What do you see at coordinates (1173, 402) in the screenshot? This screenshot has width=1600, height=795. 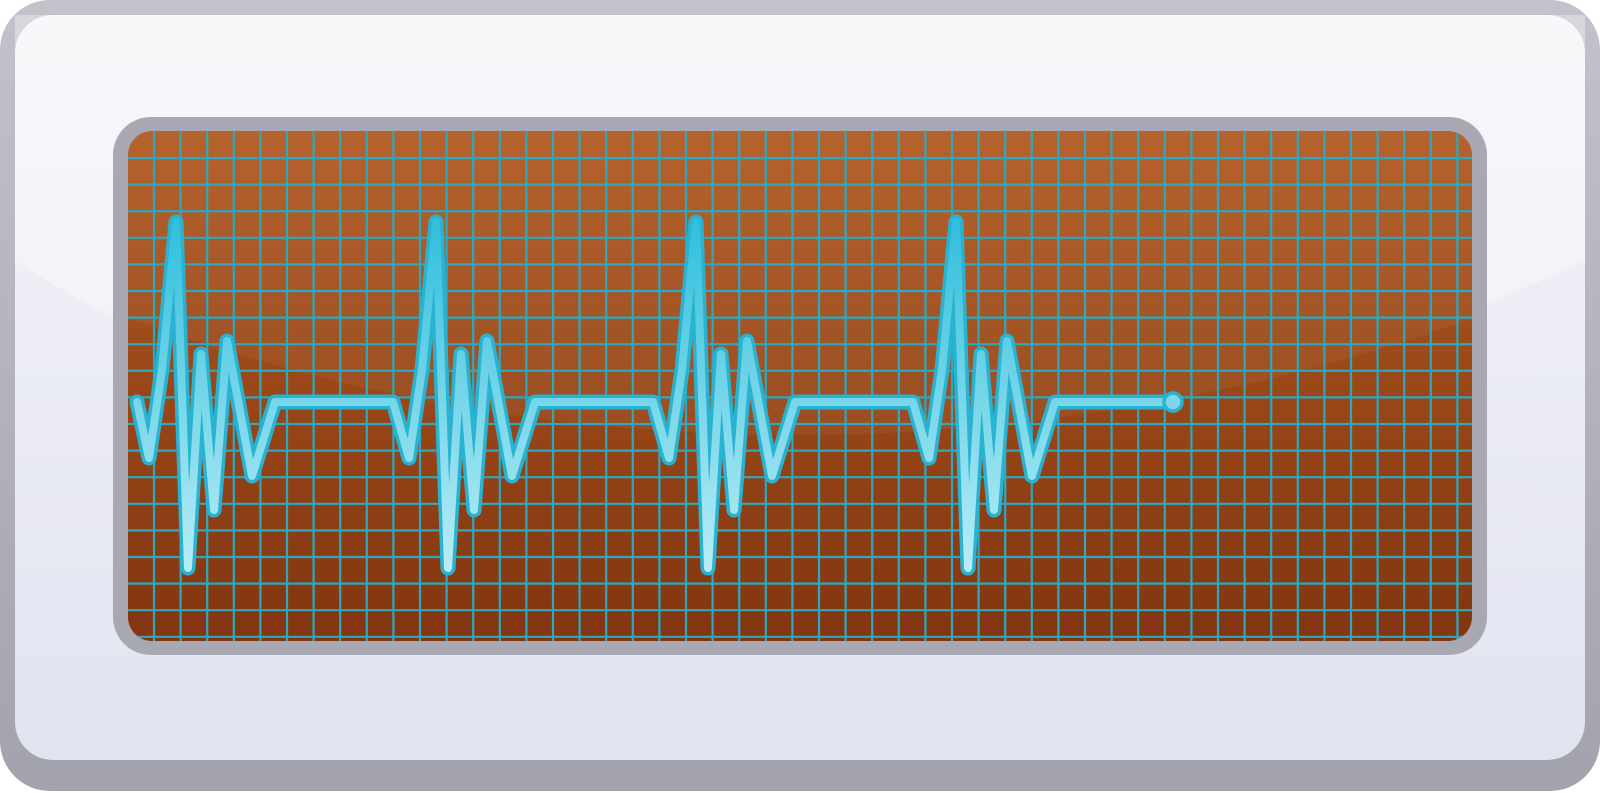 I see `waveform-end-dot` at bounding box center [1173, 402].